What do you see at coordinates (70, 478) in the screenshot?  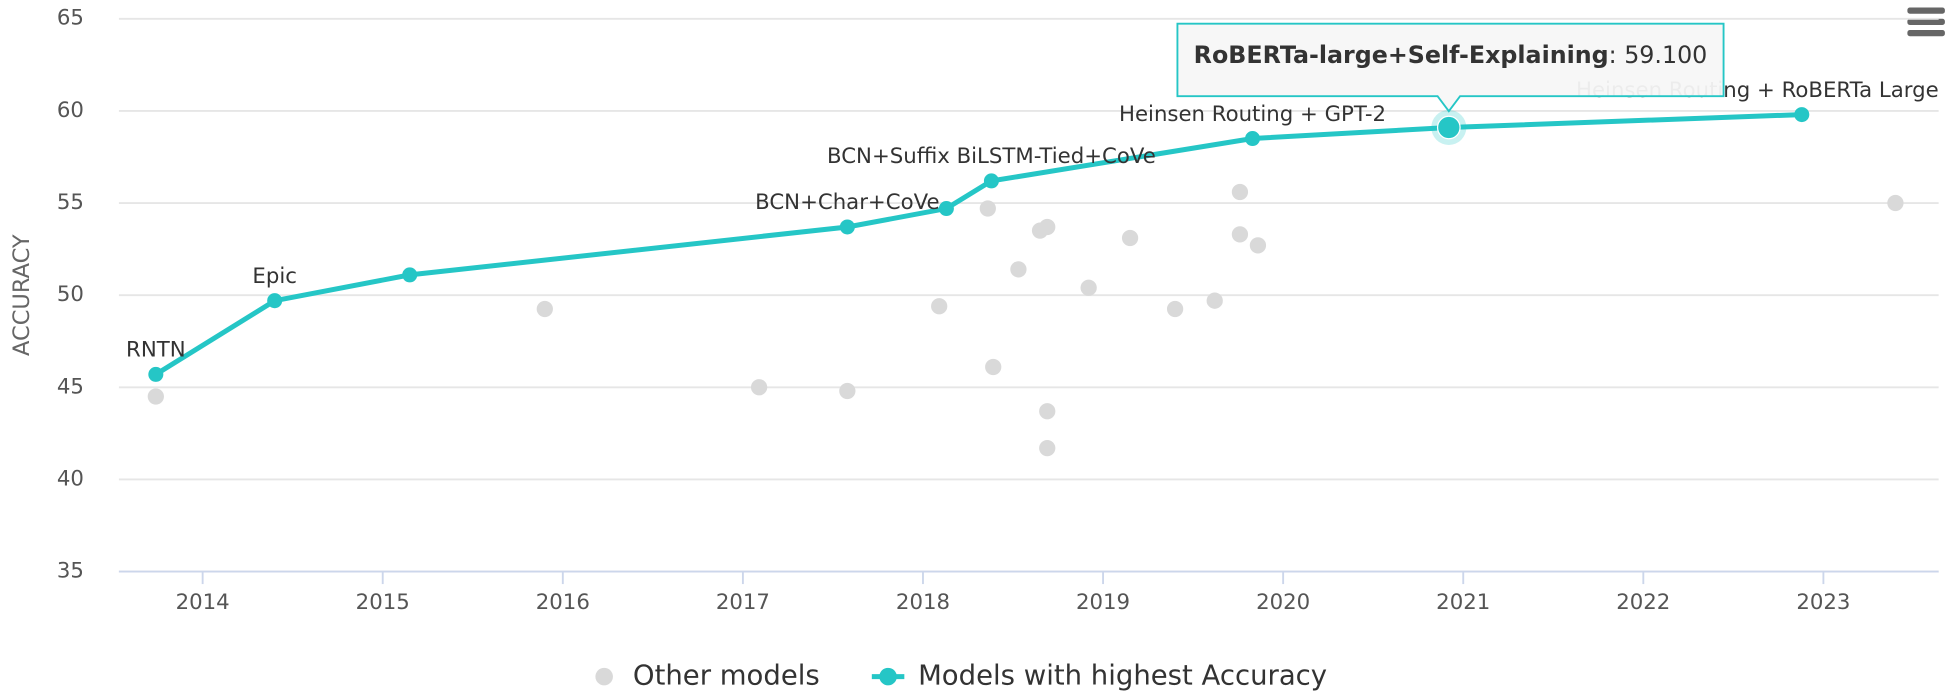 I see `y-tick-label: 40` at bounding box center [70, 478].